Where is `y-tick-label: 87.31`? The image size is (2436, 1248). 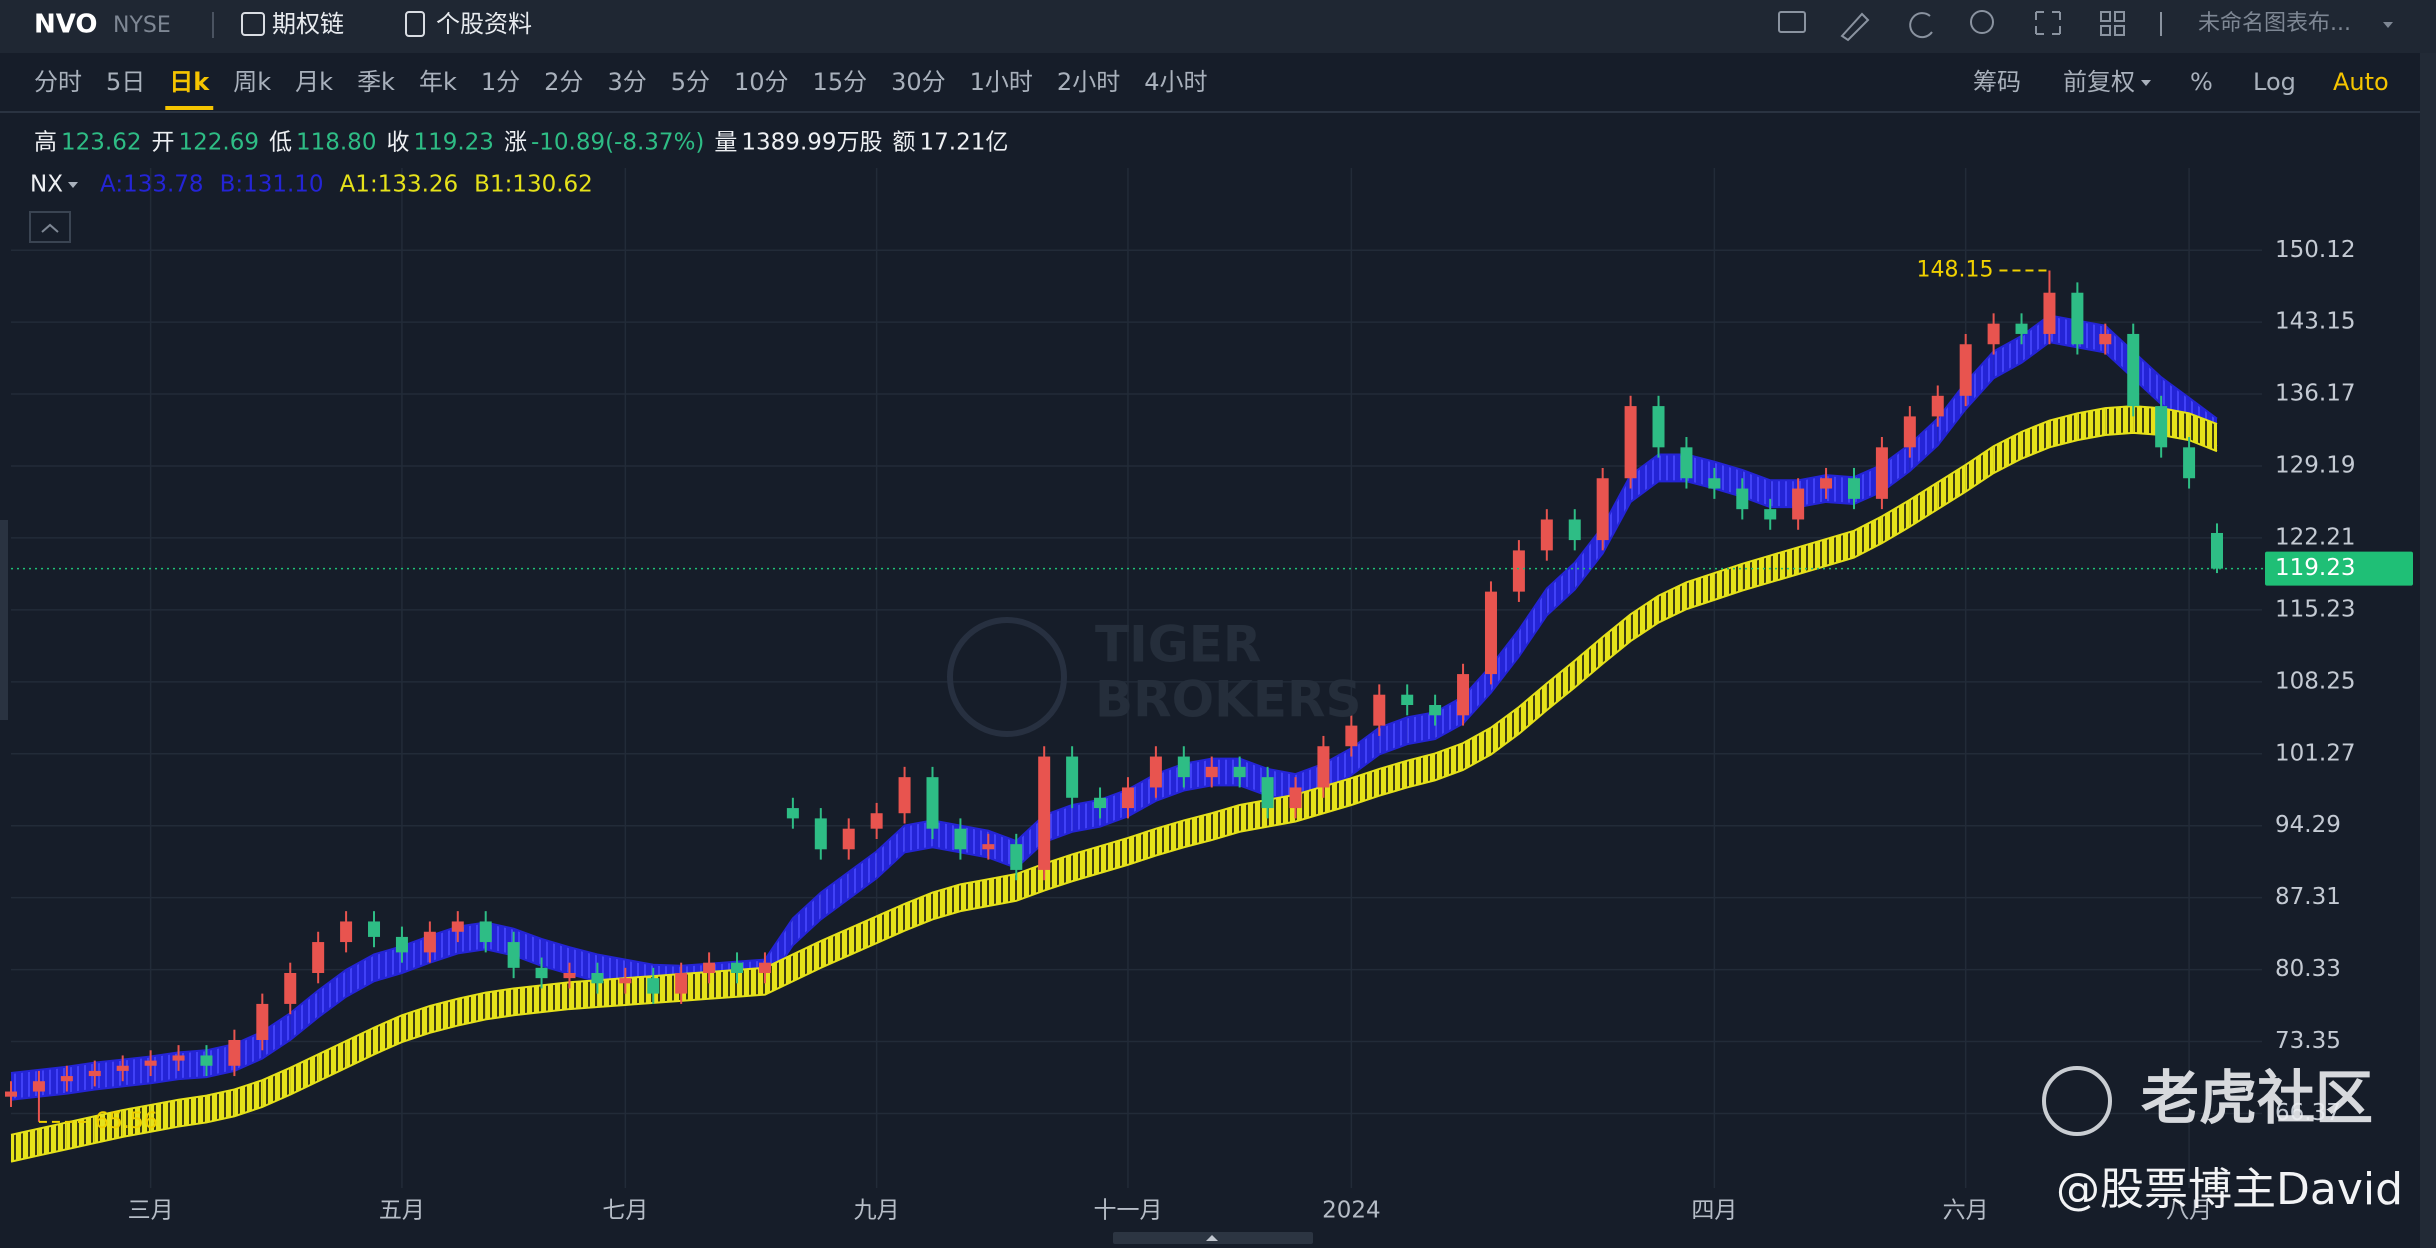
y-tick-label: 87.31 is located at coordinates (2308, 897).